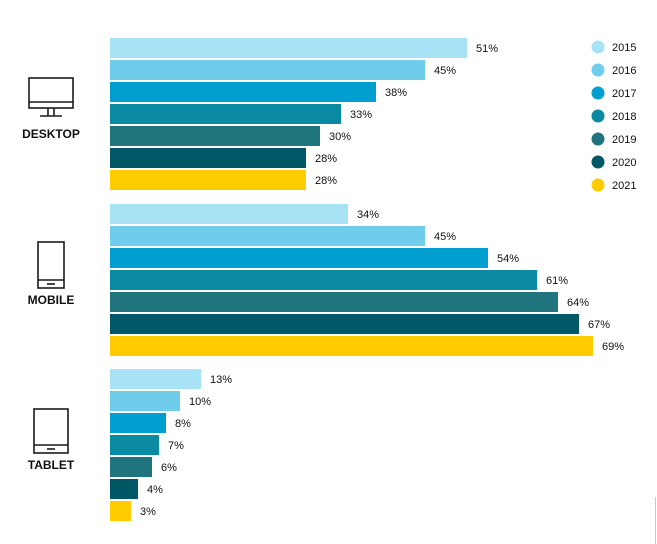 Image resolution: width=657 pixels, height=544 pixels. Describe the element at coordinates (51, 134) in the screenshot. I see `desktop-label: DESKTOP` at that location.